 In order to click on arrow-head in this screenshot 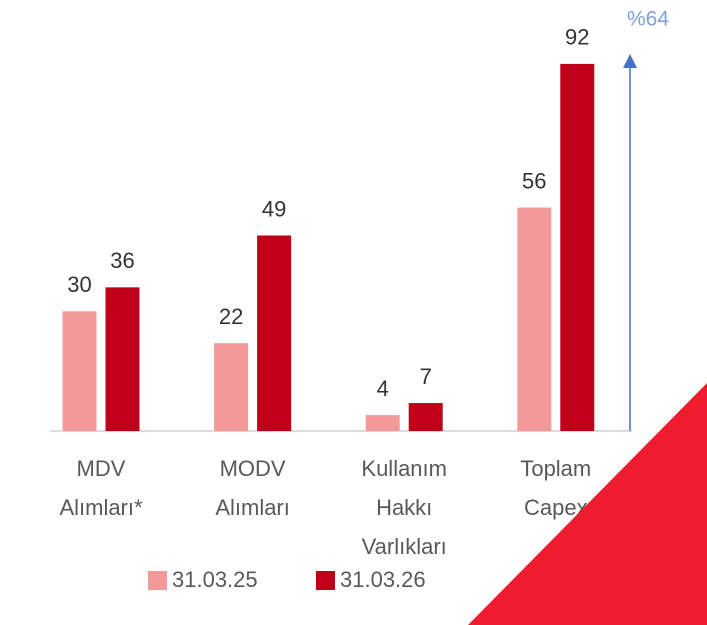, I will do `click(630, 61)`.